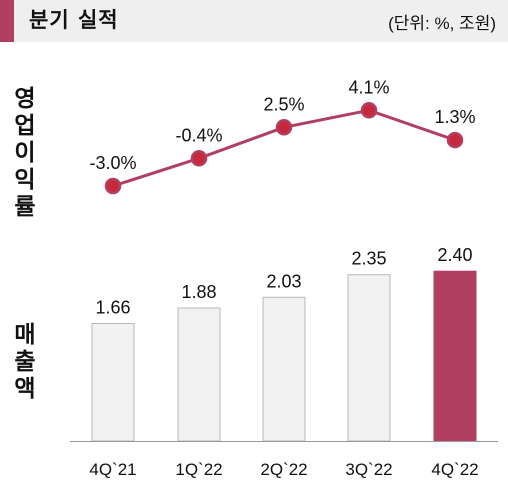 This screenshot has width=508, height=488. Describe the element at coordinates (198, 469) in the screenshot. I see `x-axis-tick-label: 1Q`22` at that location.